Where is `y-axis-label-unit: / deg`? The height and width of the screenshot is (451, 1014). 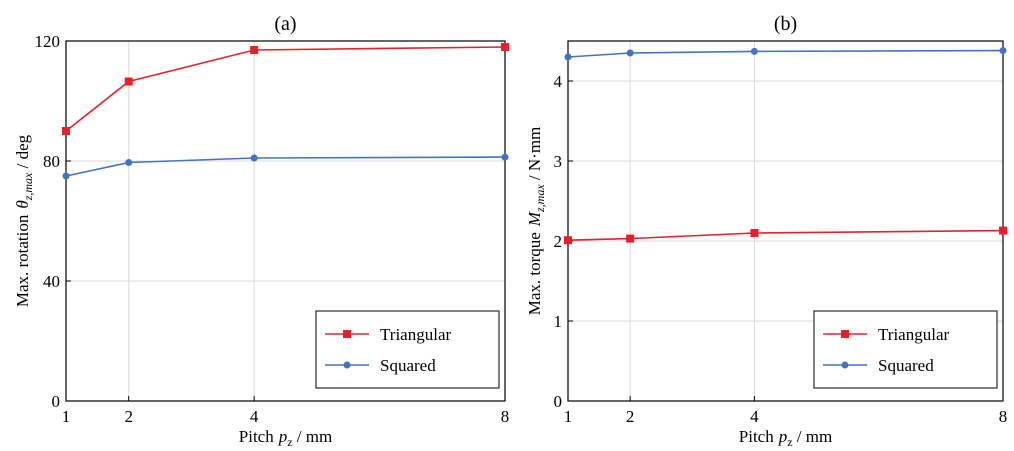
y-axis-label-unit: / deg is located at coordinates (22, 153).